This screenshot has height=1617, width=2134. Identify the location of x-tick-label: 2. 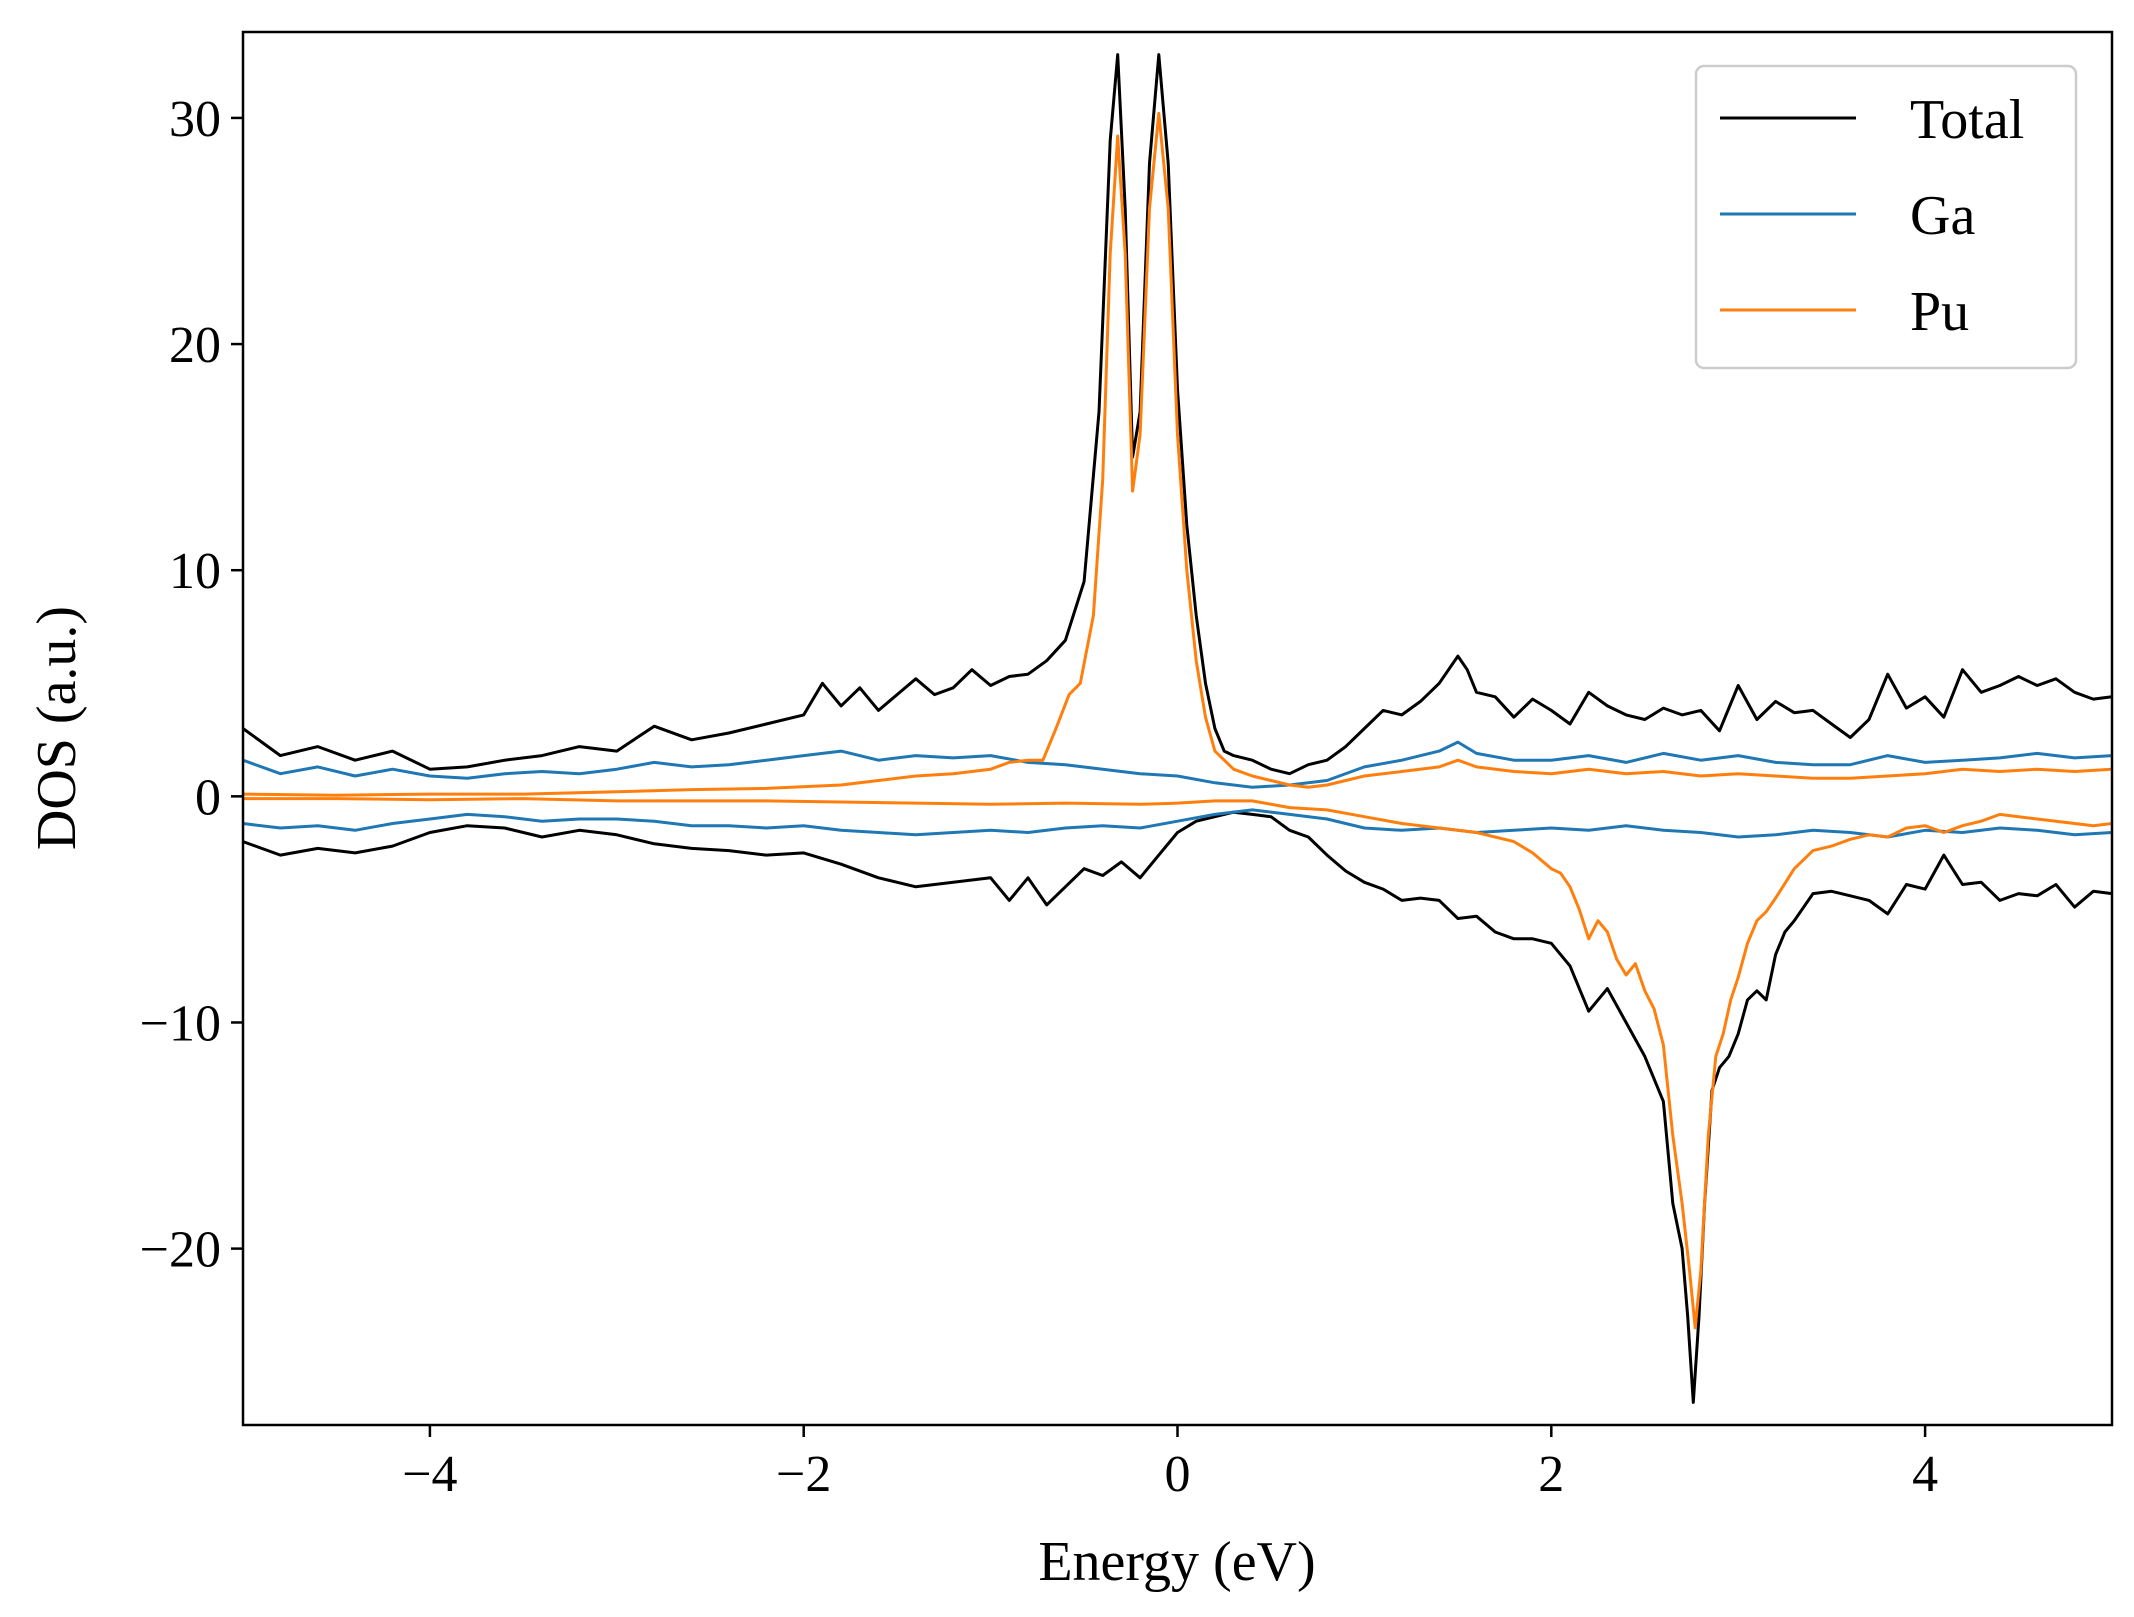
(1551, 1474).